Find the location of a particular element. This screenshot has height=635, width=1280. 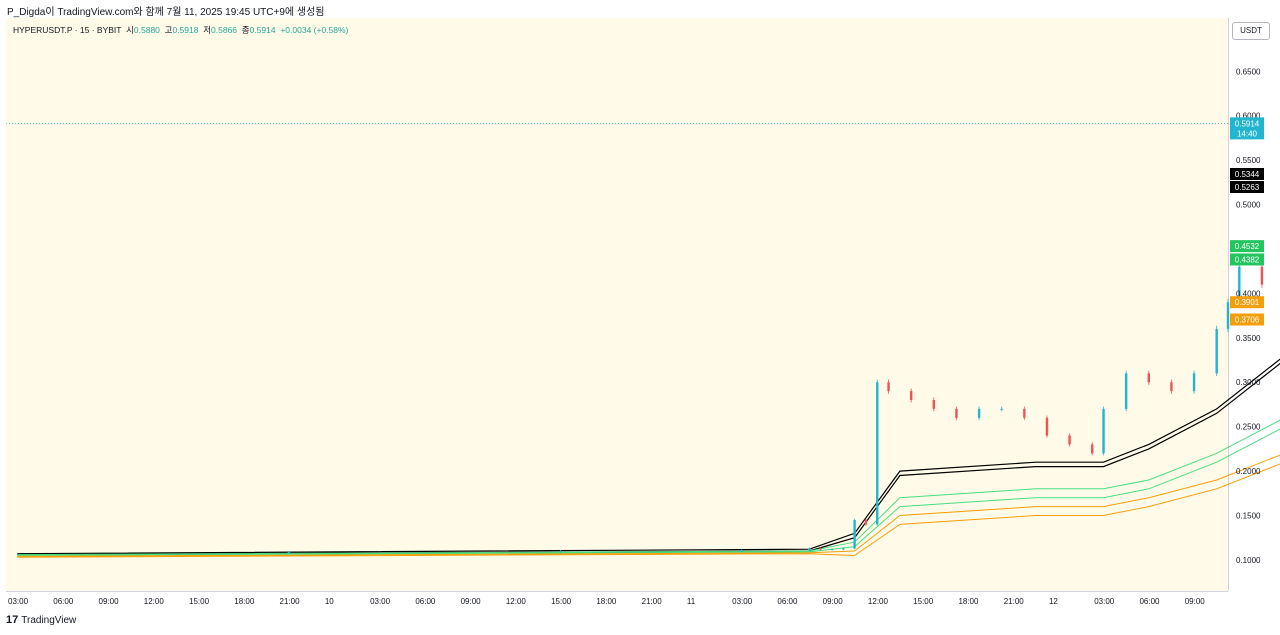

price-tag-label: 0.5344 is located at coordinates (1247, 174).